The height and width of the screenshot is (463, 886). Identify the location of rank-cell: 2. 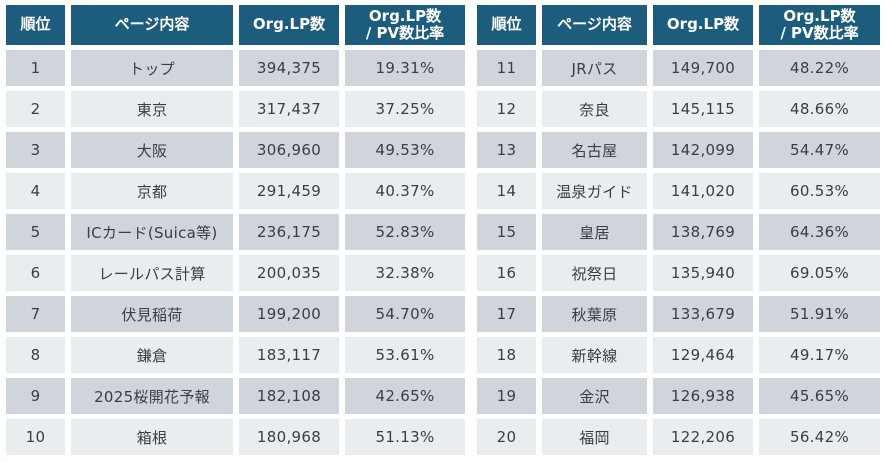
(35, 109).